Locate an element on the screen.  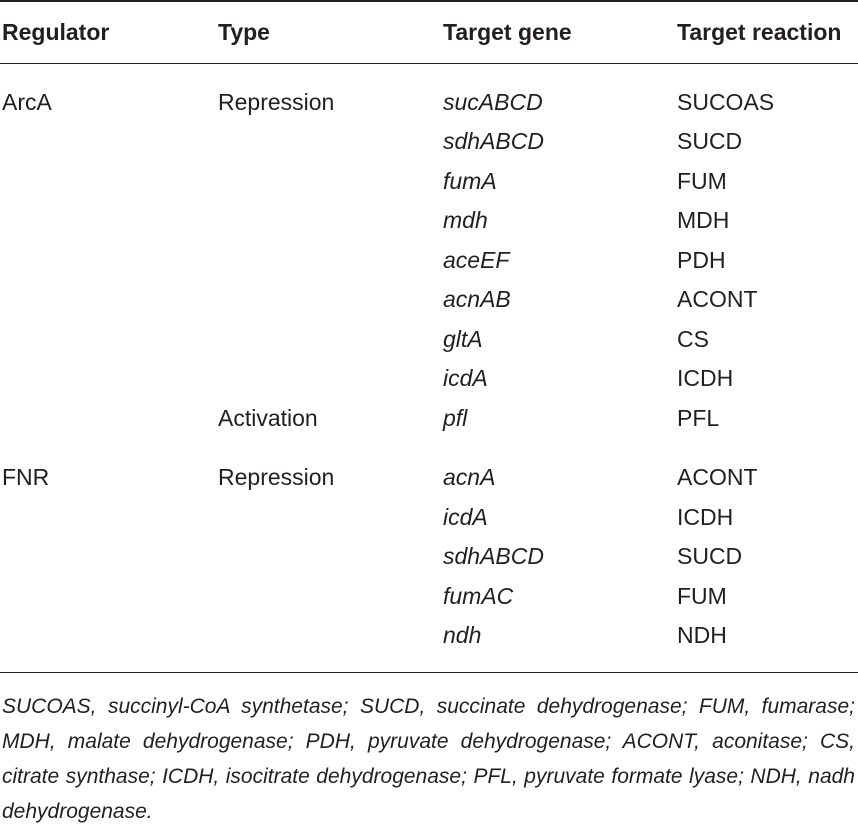
table-bottom-rule is located at coordinates (429, 672).